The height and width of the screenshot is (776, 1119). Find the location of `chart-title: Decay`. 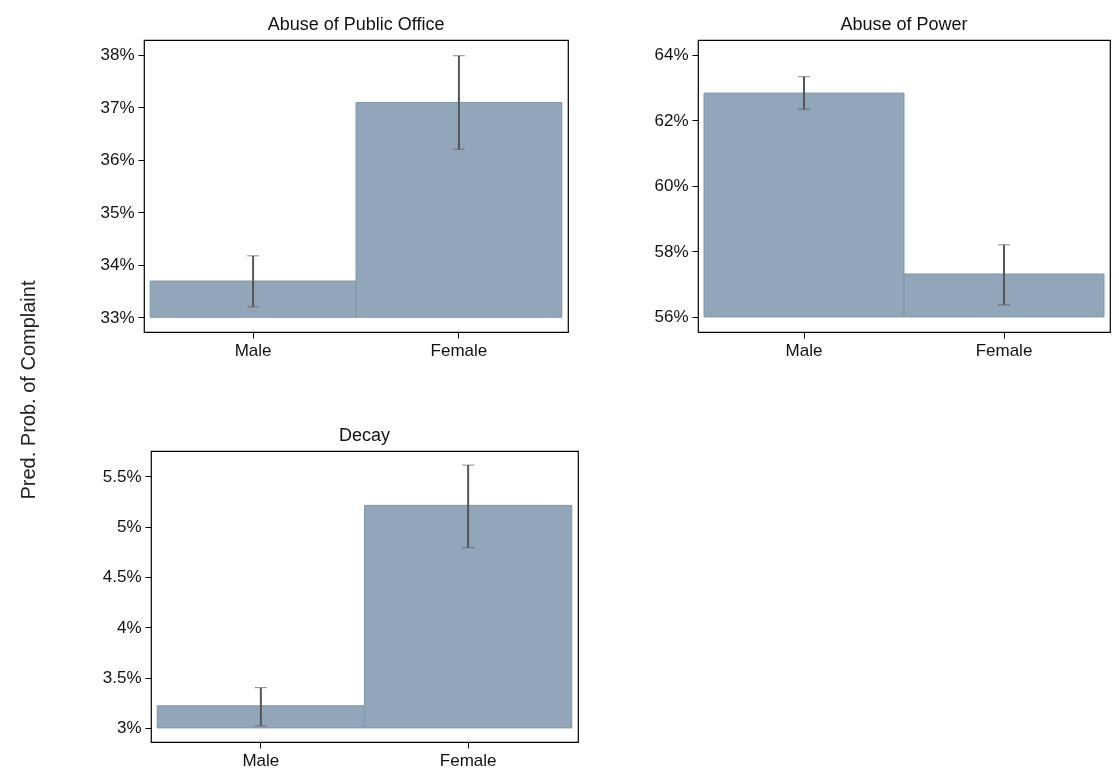

chart-title: Decay is located at coordinates (364, 435).